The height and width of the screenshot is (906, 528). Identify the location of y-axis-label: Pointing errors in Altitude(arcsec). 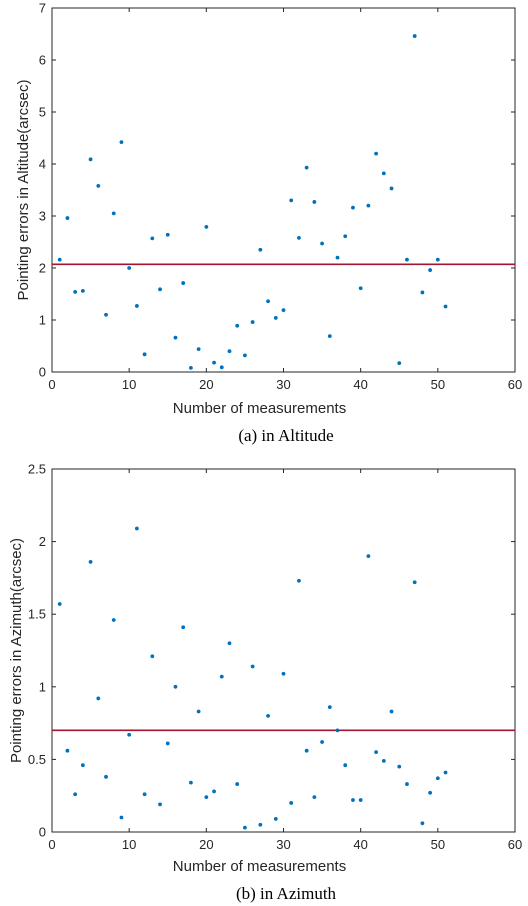
(23, 190).